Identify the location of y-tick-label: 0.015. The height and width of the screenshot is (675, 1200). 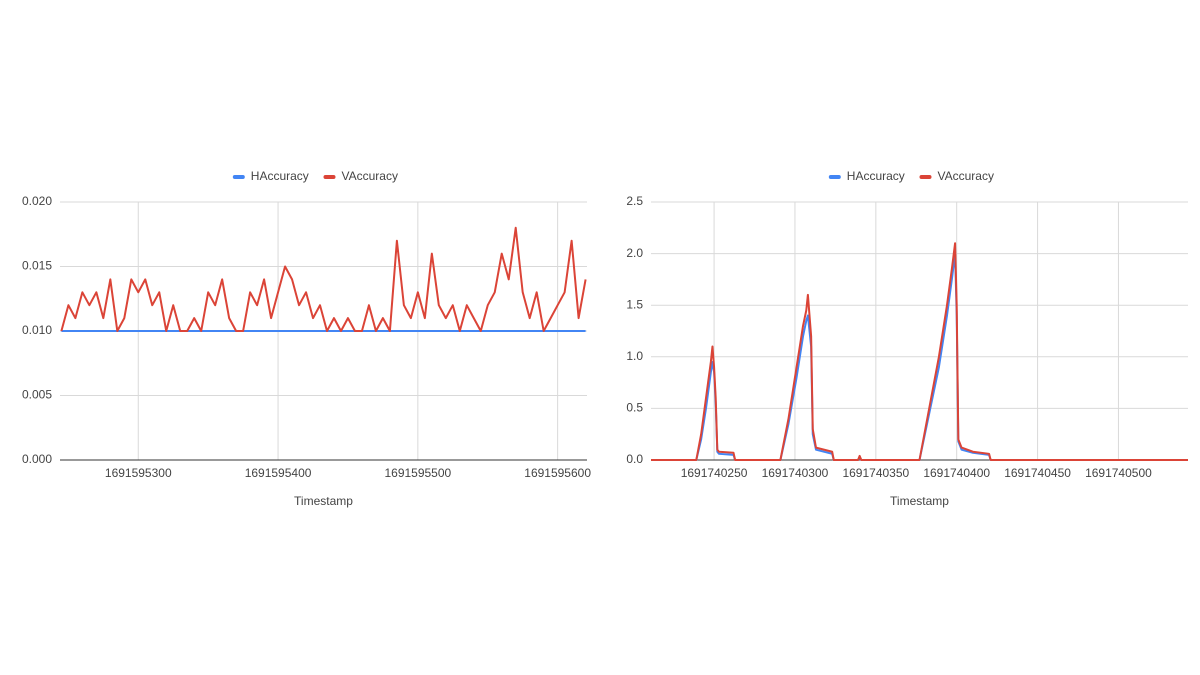
(37, 266).